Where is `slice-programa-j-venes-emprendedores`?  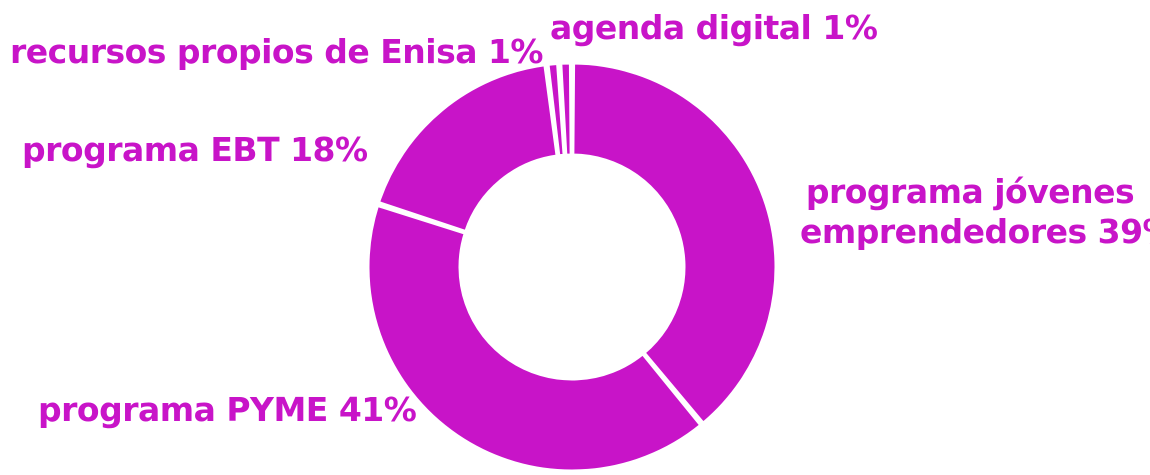
slice-programa-j-venes-emprendedores is located at coordinates (674, 243).